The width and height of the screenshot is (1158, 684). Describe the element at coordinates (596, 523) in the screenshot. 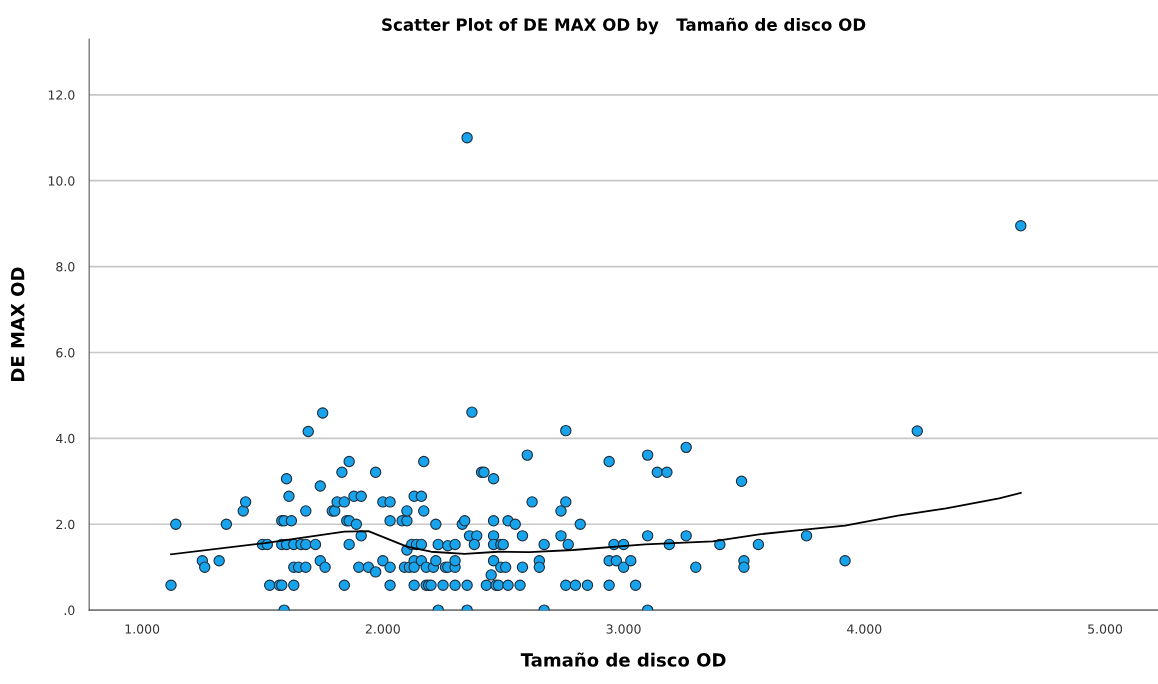

I see `line-series` at that location.